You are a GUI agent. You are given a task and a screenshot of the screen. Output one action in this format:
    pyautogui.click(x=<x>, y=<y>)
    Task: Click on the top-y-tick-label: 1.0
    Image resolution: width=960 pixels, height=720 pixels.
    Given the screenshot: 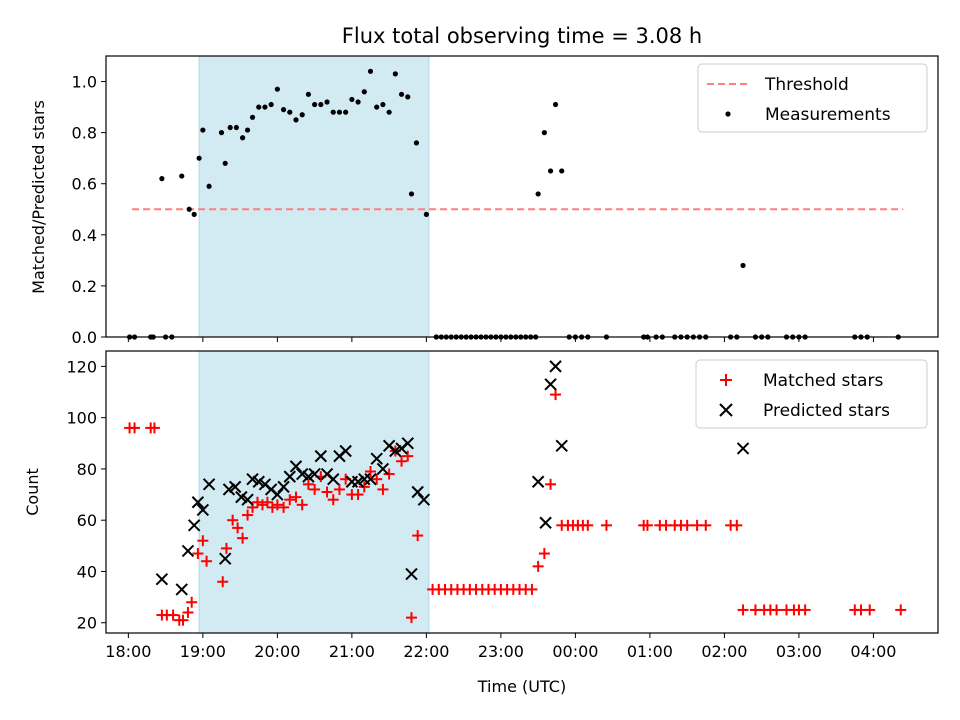 What is the action you would take?
    pyautogui.click(x=84, y=82)
    